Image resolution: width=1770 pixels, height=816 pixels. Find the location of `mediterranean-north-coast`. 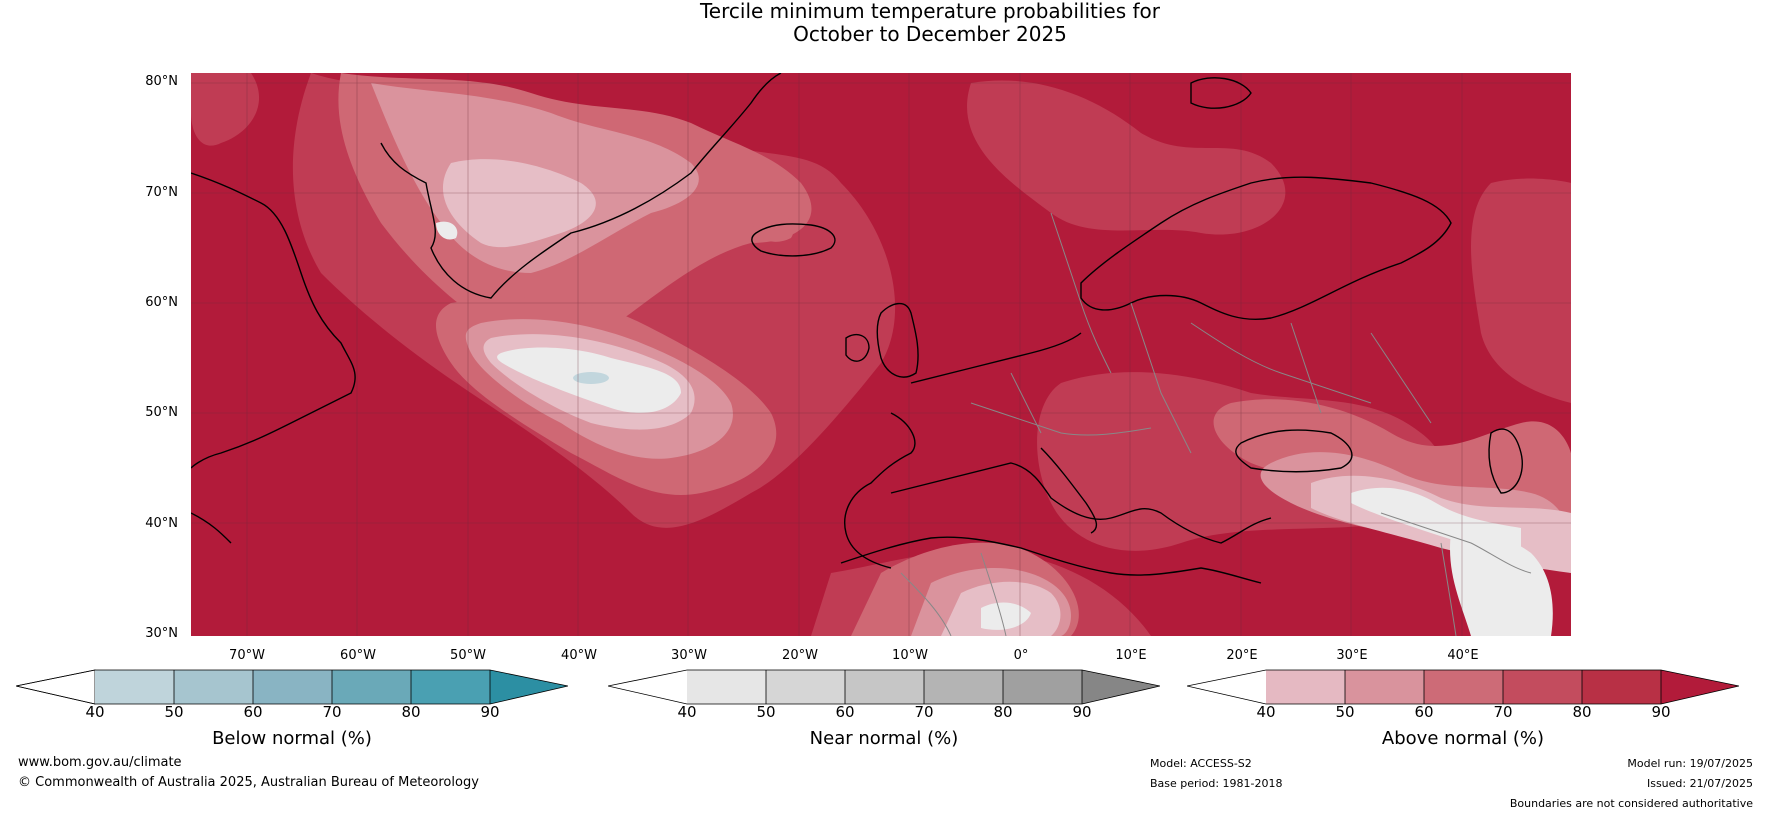

mediterranean-north-coast is located at coordinates (1081, 503).